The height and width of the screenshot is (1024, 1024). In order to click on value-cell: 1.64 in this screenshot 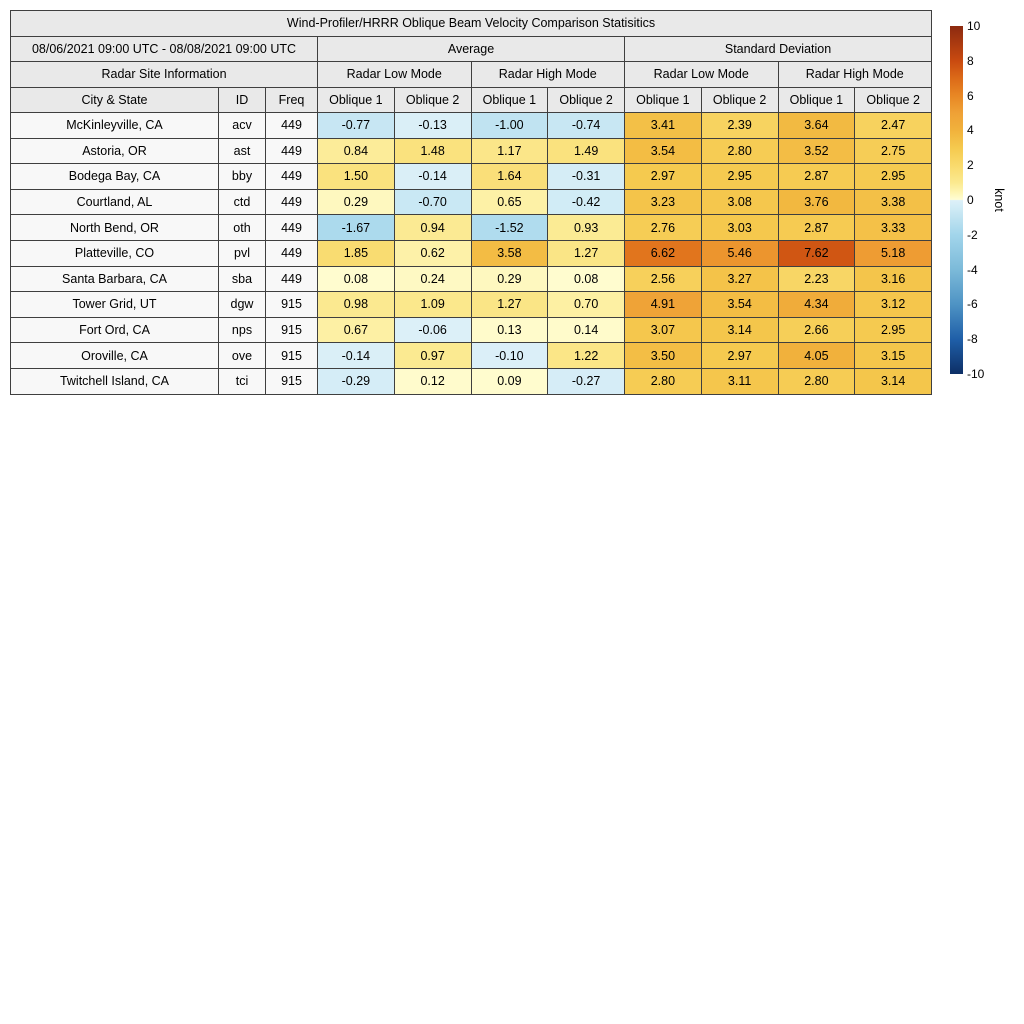, I will do `click(509, 176)`.